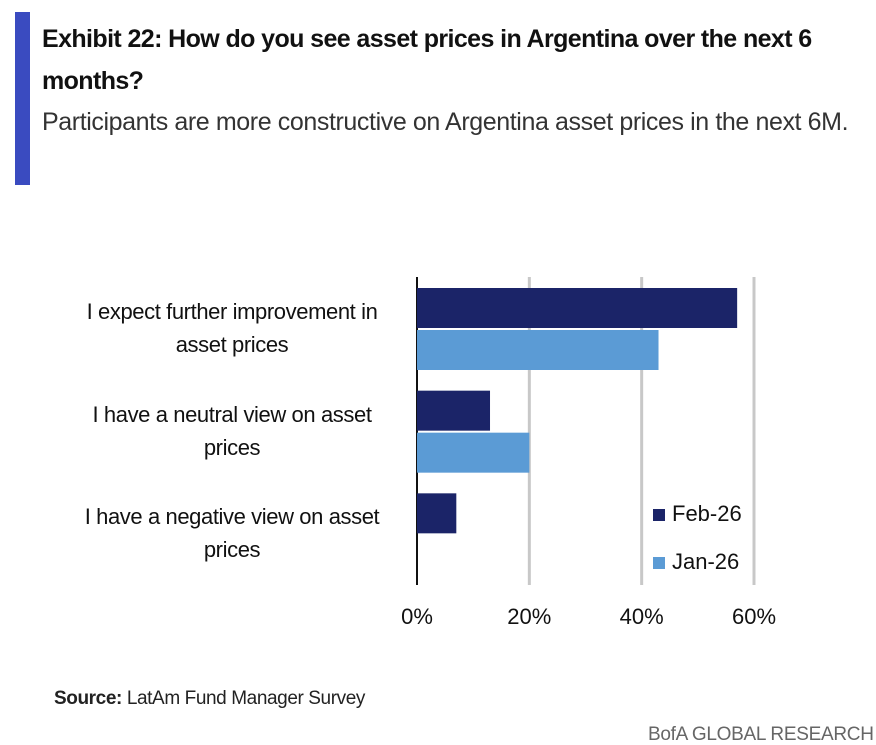  Describe the element at coordinates (22, 98) in the screenshot. I see `accent-bar` at that location.